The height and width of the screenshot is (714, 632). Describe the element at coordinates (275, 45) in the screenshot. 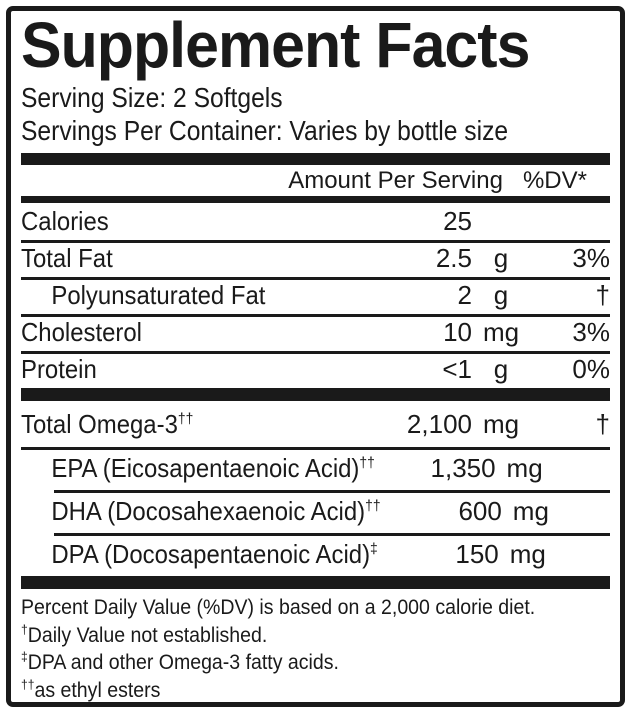

I see `label-title: Supplement Facts` at that location.